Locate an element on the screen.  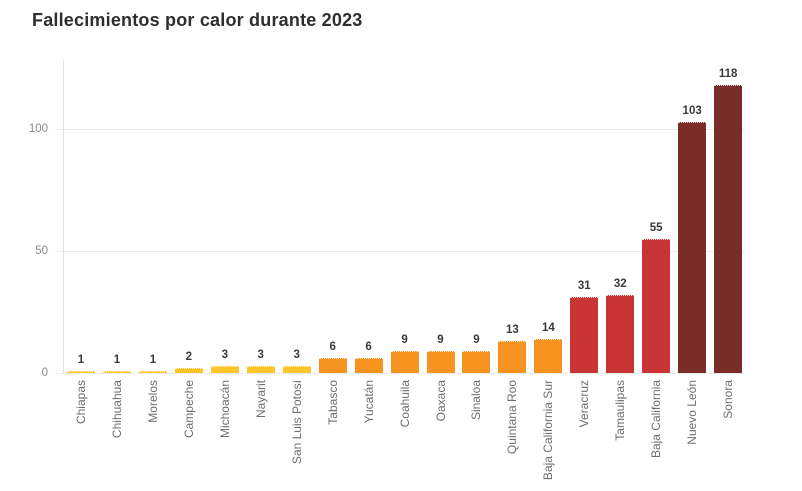
bar-value-label: 55 is located at coordinates (656, 227).